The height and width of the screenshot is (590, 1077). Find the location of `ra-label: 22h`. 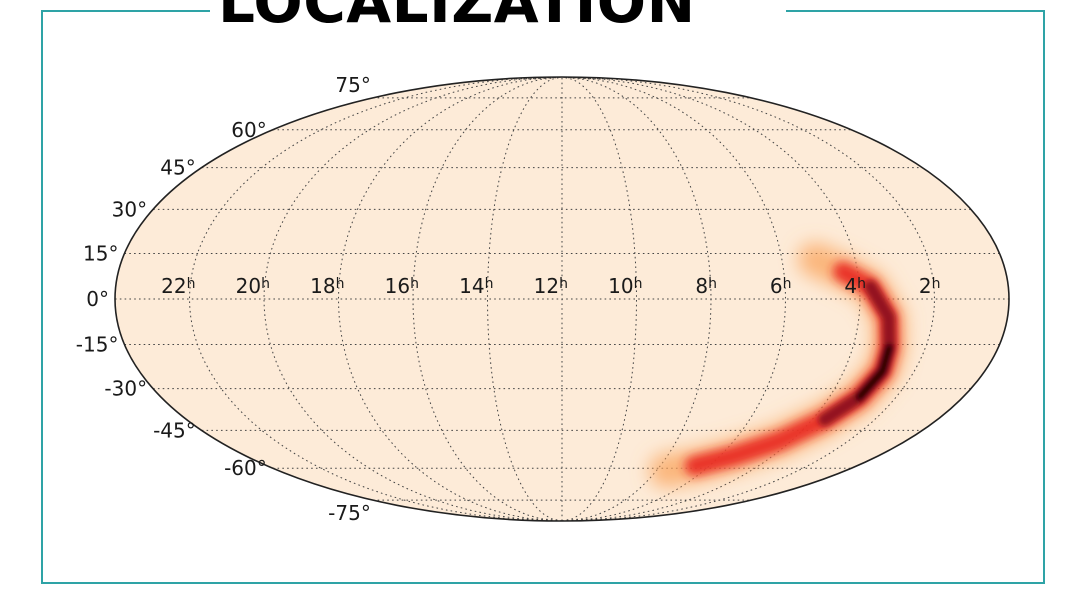

ra-label: 22h is located at coordinates (178, 286).